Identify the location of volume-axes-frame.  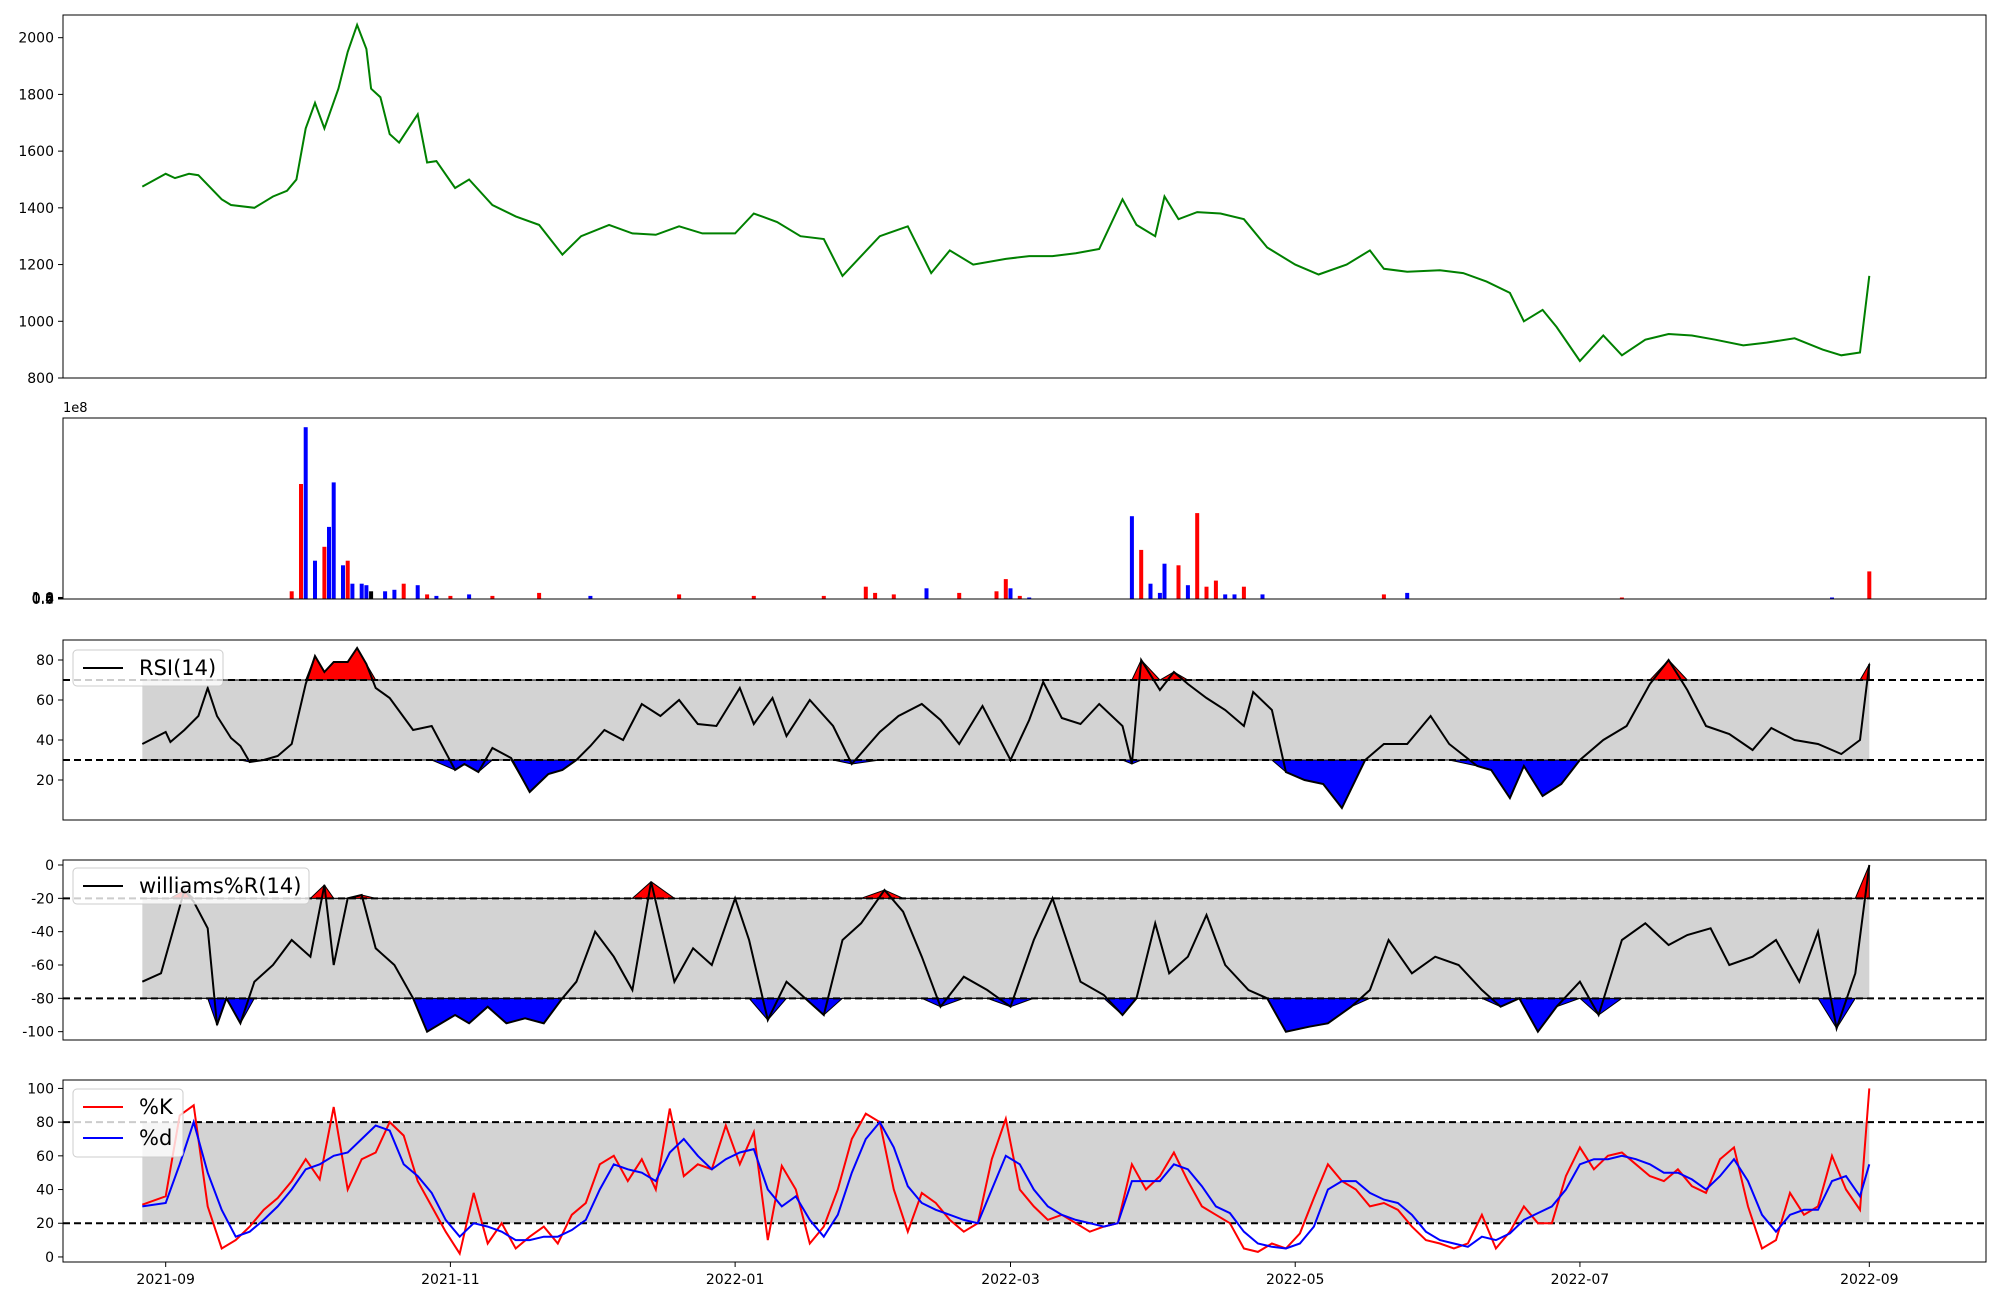
(1024, 508).